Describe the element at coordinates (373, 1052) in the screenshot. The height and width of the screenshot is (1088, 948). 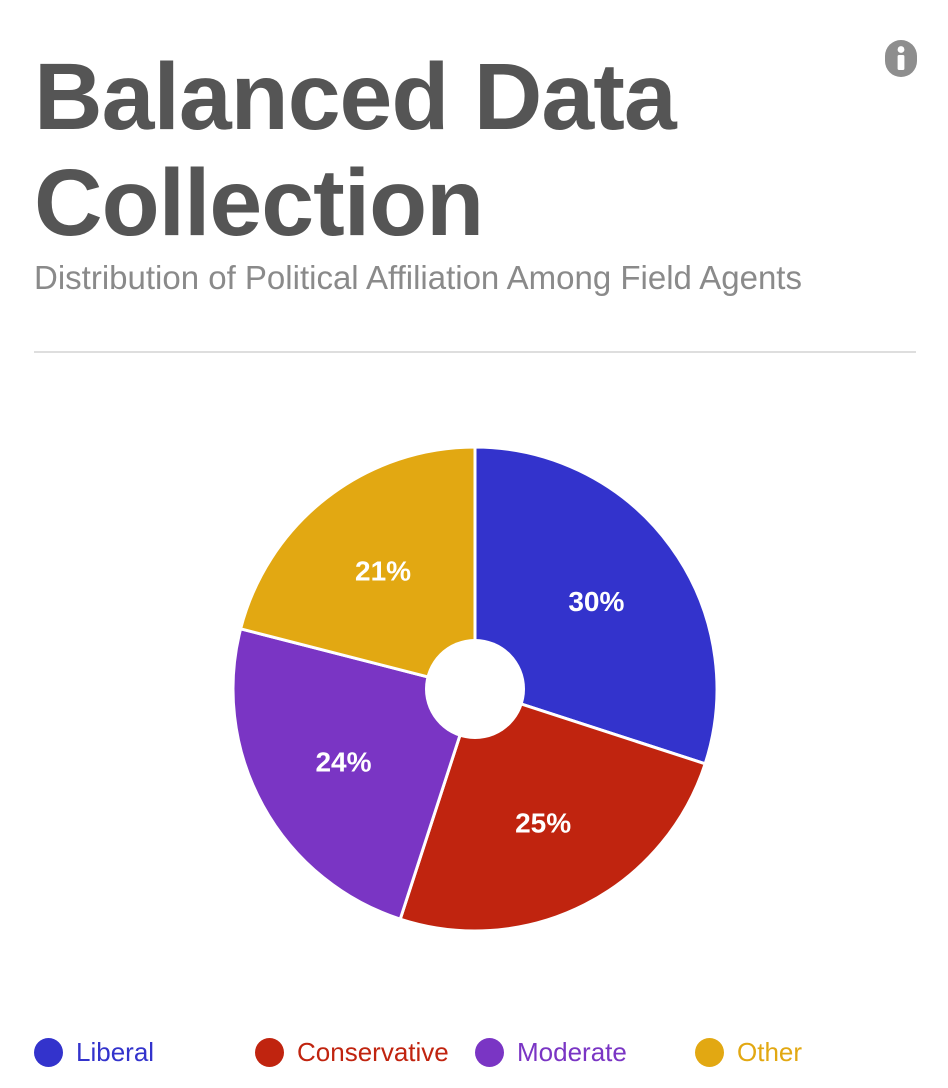
I see `legend-label-conservative: Conservative` at that location.